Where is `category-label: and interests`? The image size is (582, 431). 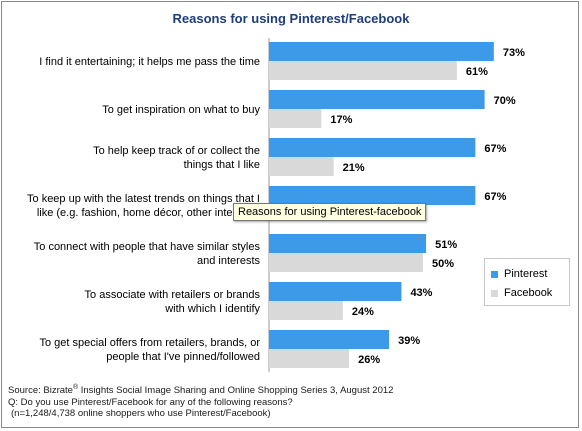 category-label: and interests is located at coordinates (228, 261).